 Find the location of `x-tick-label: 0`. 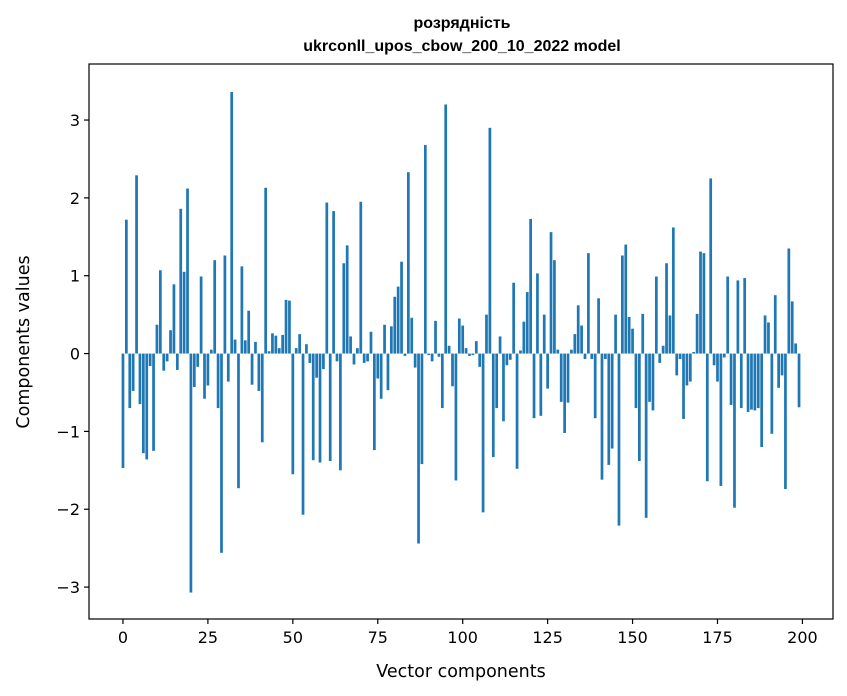

x-tick-label: 0 is located at coordinates (123, 637).